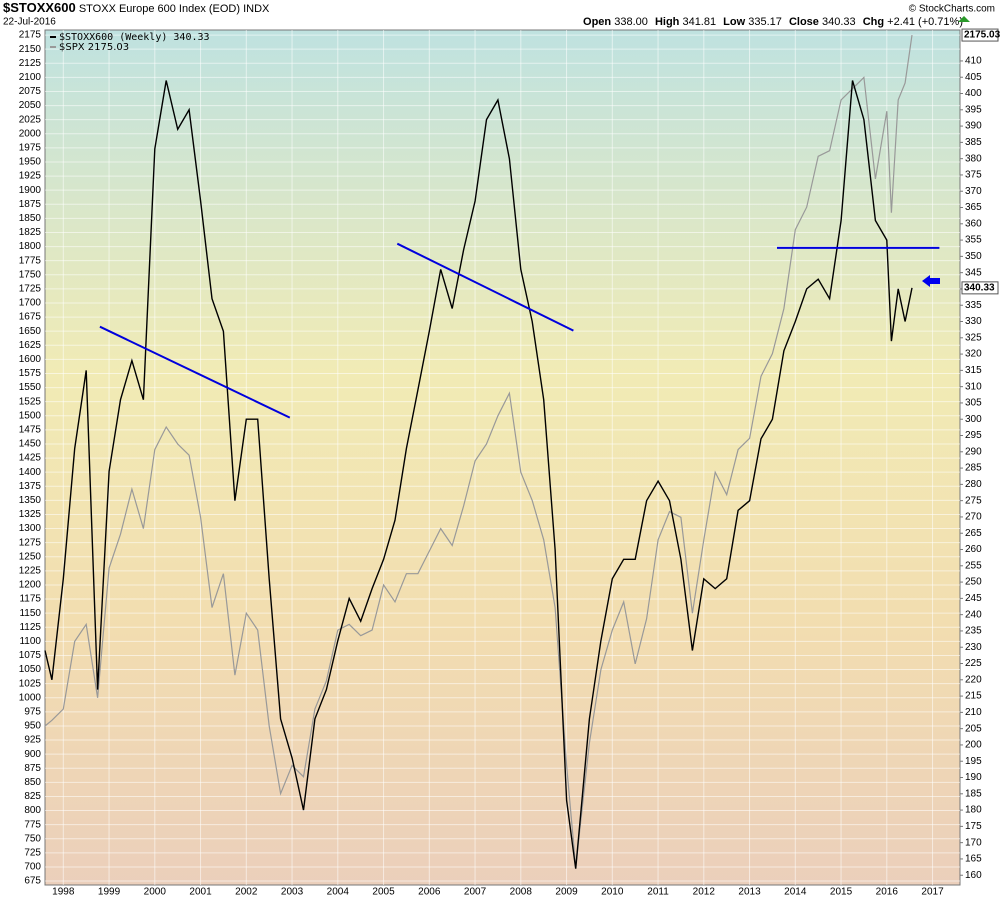 The height and width of the screenshot is (900, 1000). What do you see at coordinates (925, 22) in the screenshot?
I see `chg: +2.41 (+0.71%)` at bounding box center [925, 22].